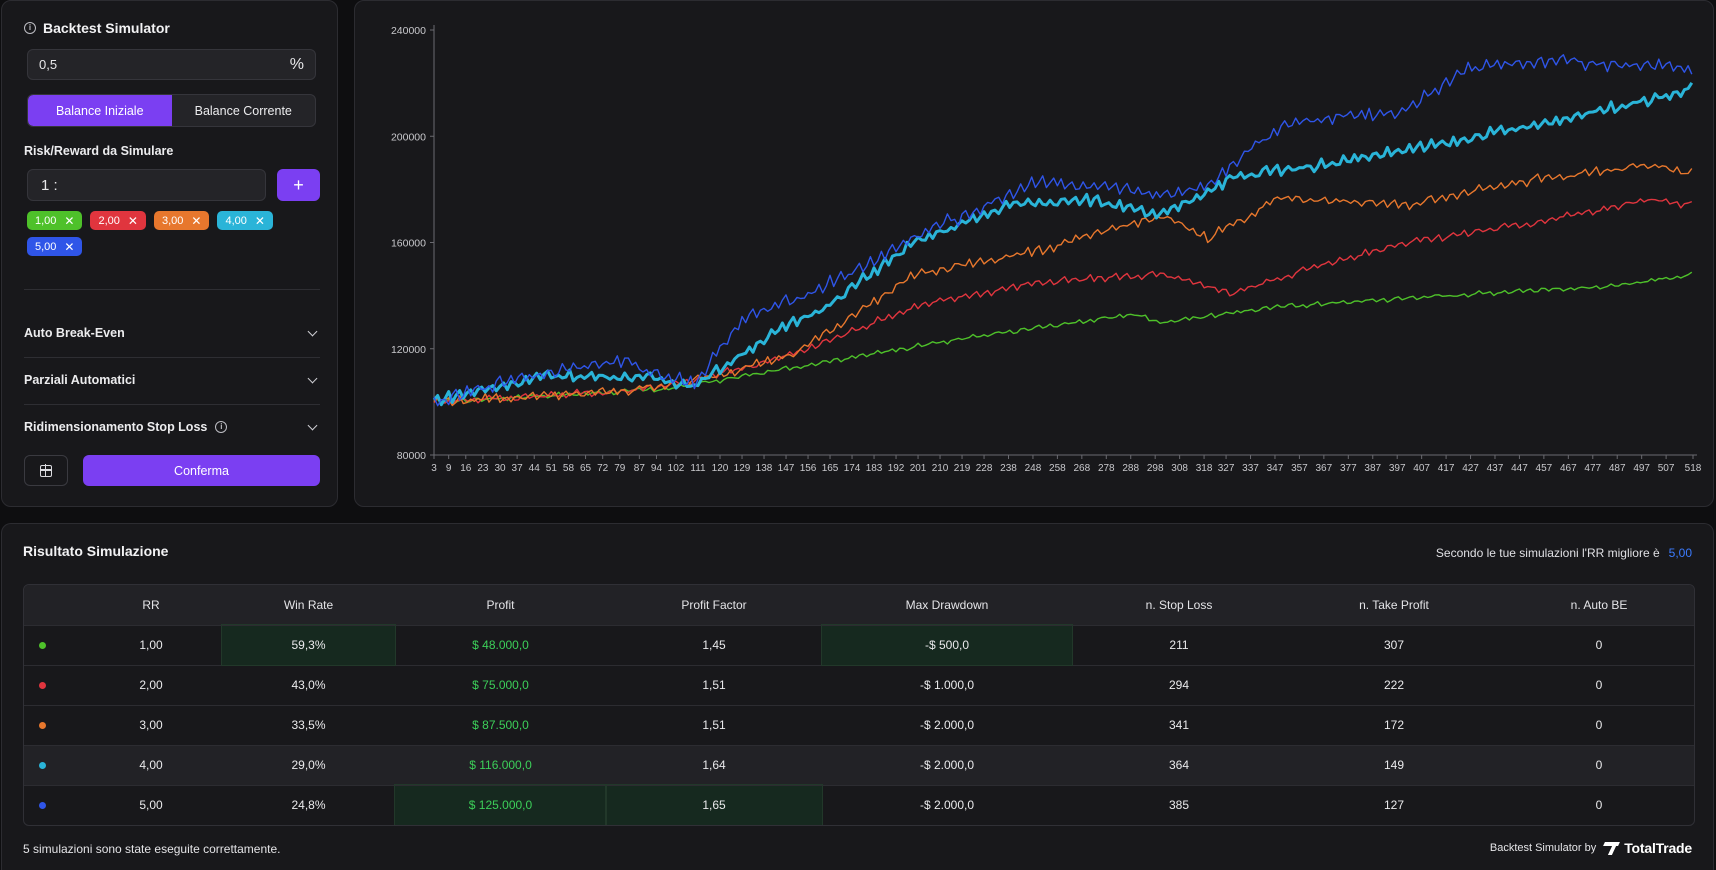  Describe the element at coordinates (118, 220) in the screenshot. I see `rr-chip: 2,00 ✕` at that location.